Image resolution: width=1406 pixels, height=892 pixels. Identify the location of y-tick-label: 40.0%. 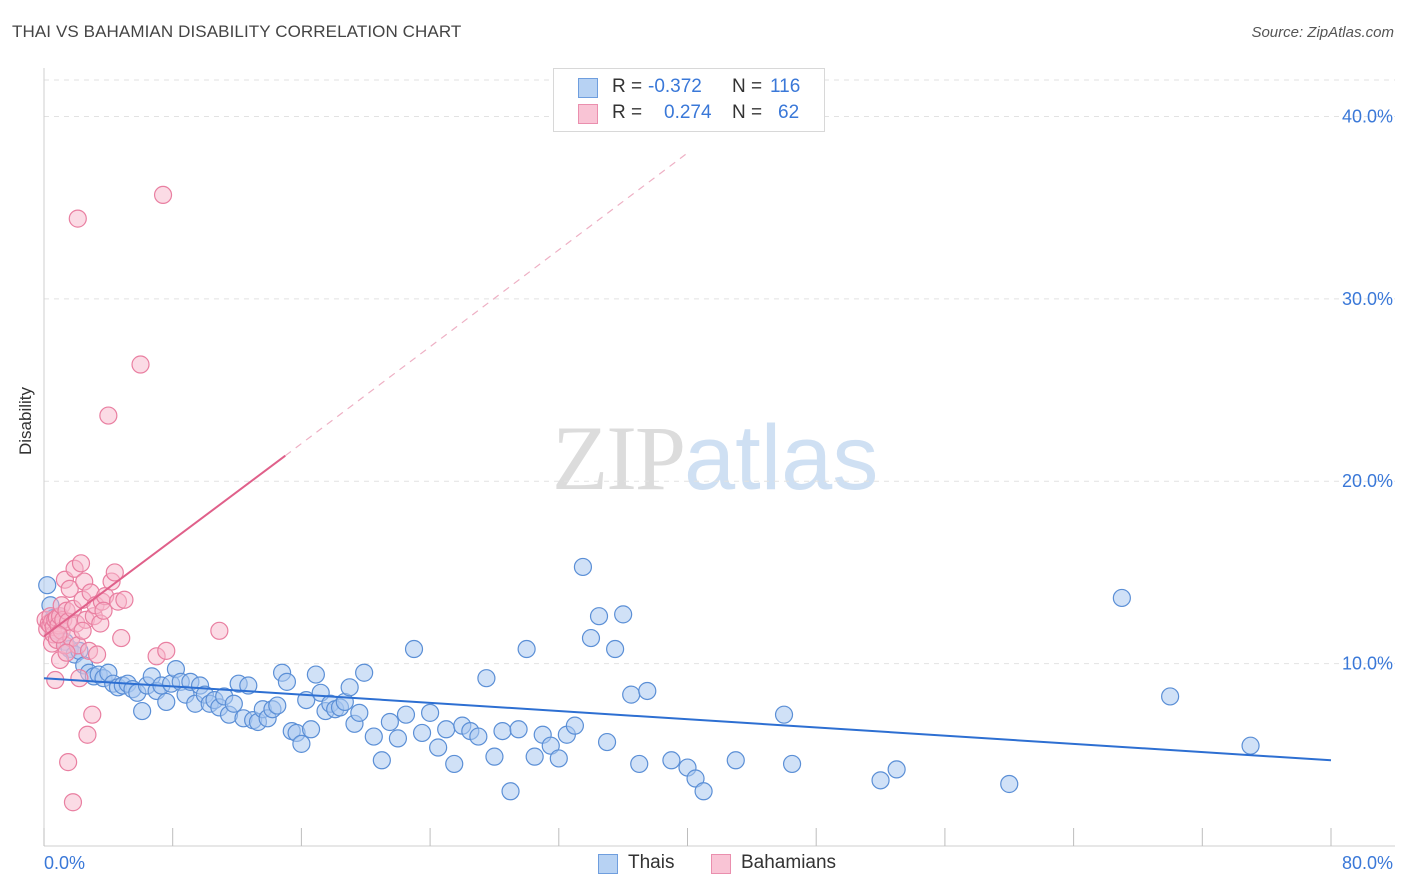
(1367, 116).